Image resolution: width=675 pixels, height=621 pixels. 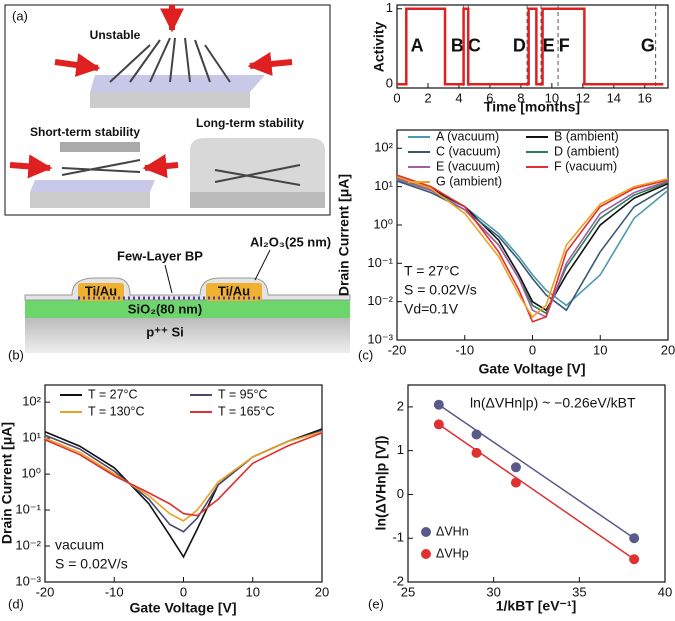 What do you see at coordinates (79, 545) in the screenshot?
I see `annotation: vacuum` at bounding box center [79, 545].